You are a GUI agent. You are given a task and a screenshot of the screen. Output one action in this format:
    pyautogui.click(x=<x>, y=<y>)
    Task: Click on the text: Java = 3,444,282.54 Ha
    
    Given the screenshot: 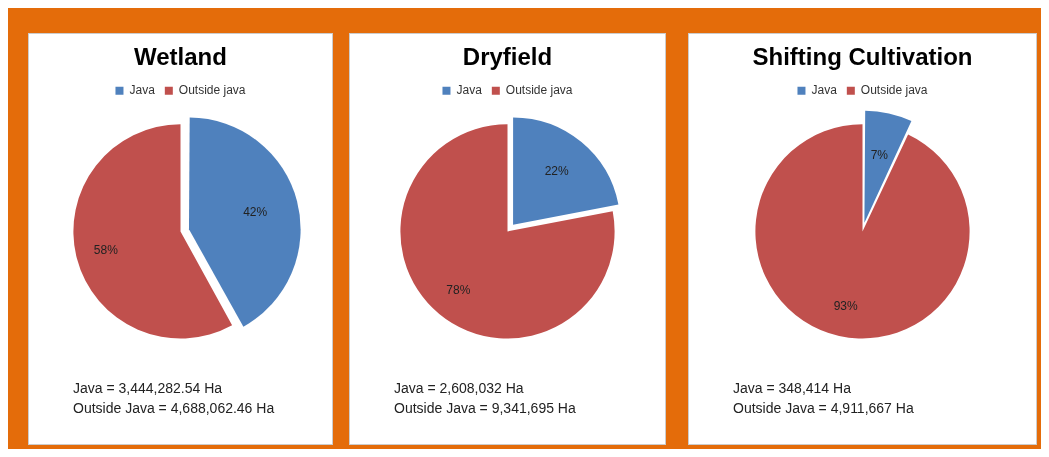 What is the action you would take?
    pyautogui.click(x=148, y=388)
    